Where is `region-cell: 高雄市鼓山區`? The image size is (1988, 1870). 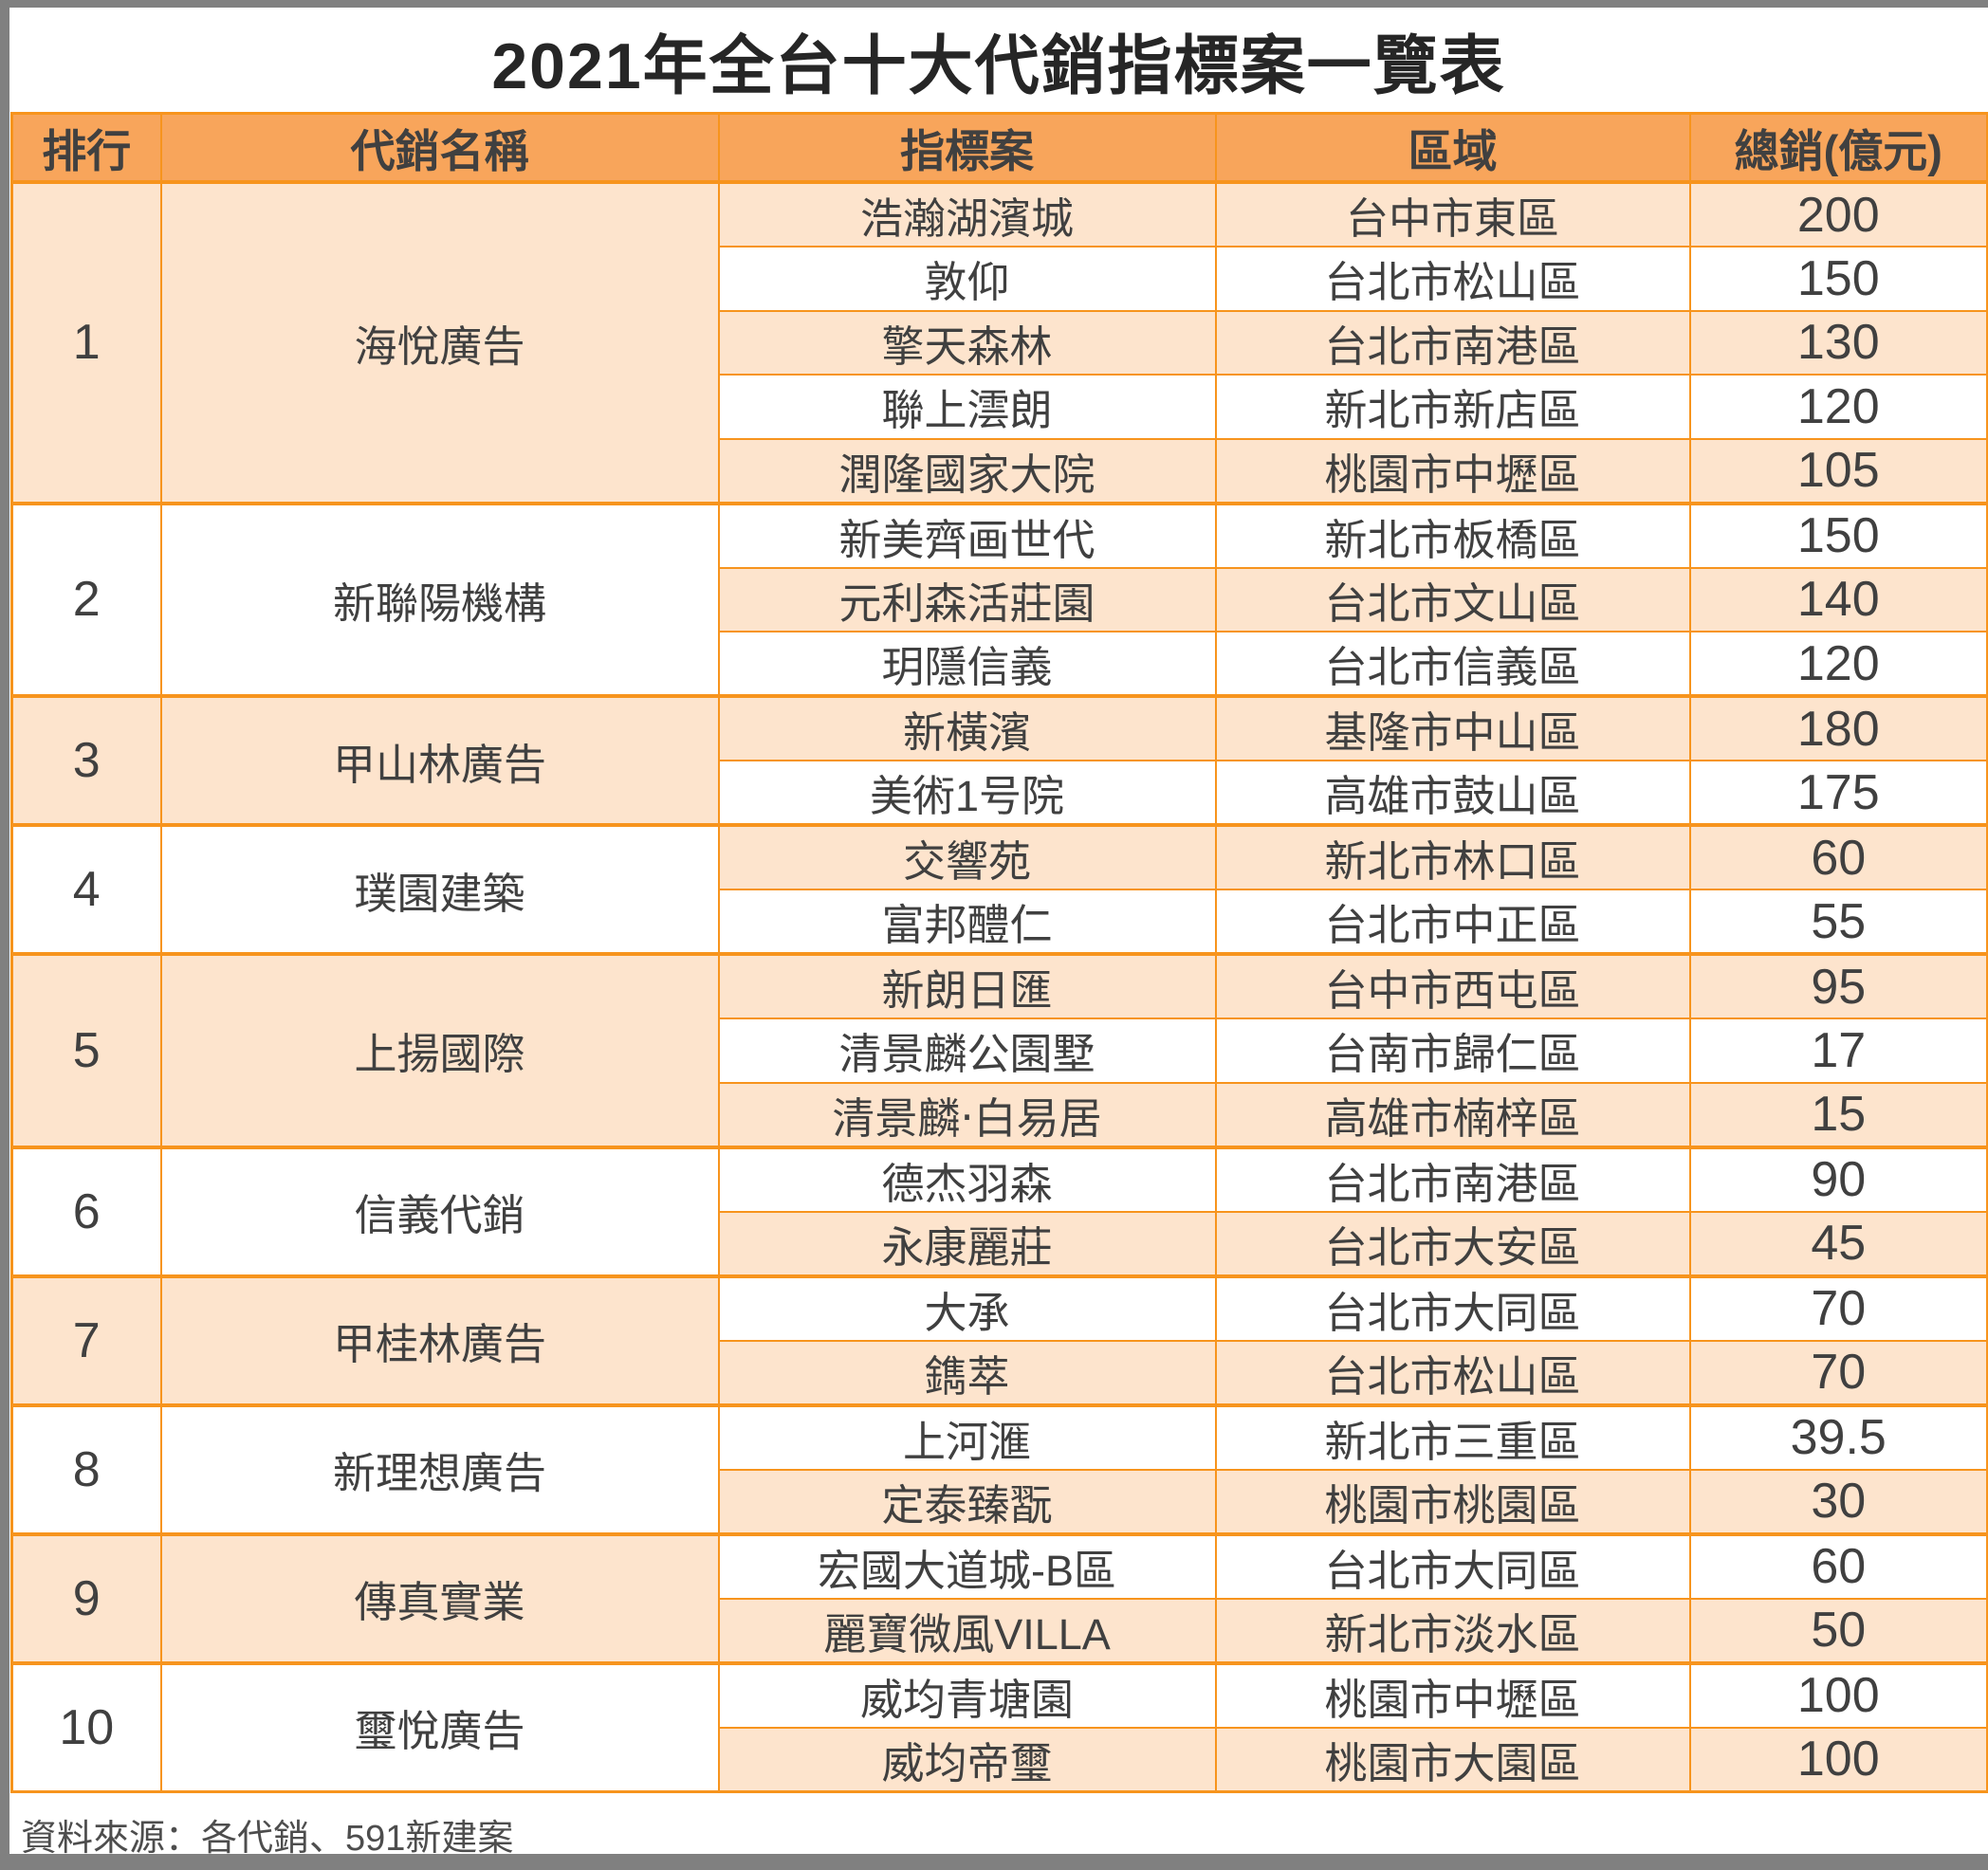 region-cell: 高雄市鼓山區 is located at coordinates (1452, 793).